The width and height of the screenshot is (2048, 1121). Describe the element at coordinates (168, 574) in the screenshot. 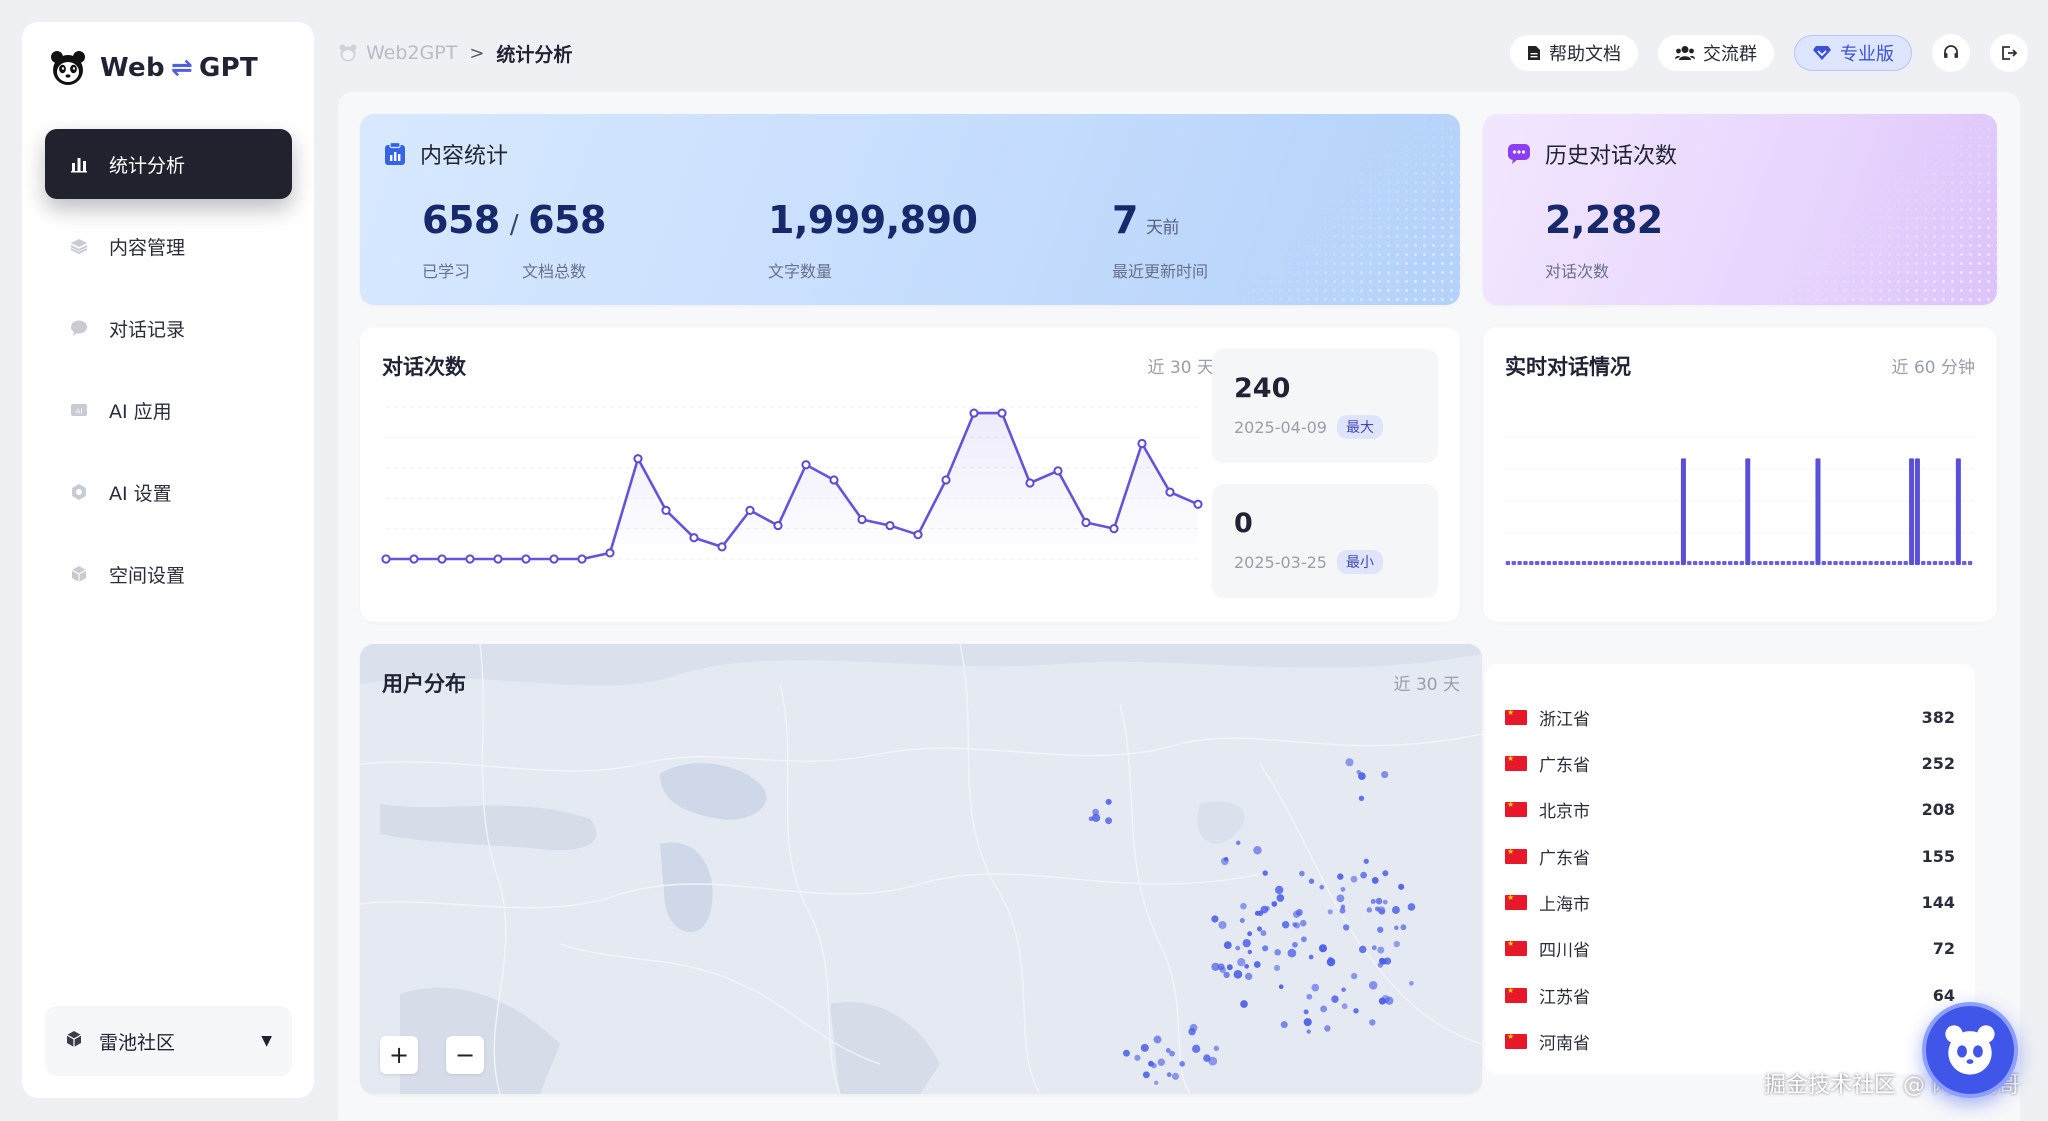

I see `sidebar-item-space-settings: 空间设置` at that location.